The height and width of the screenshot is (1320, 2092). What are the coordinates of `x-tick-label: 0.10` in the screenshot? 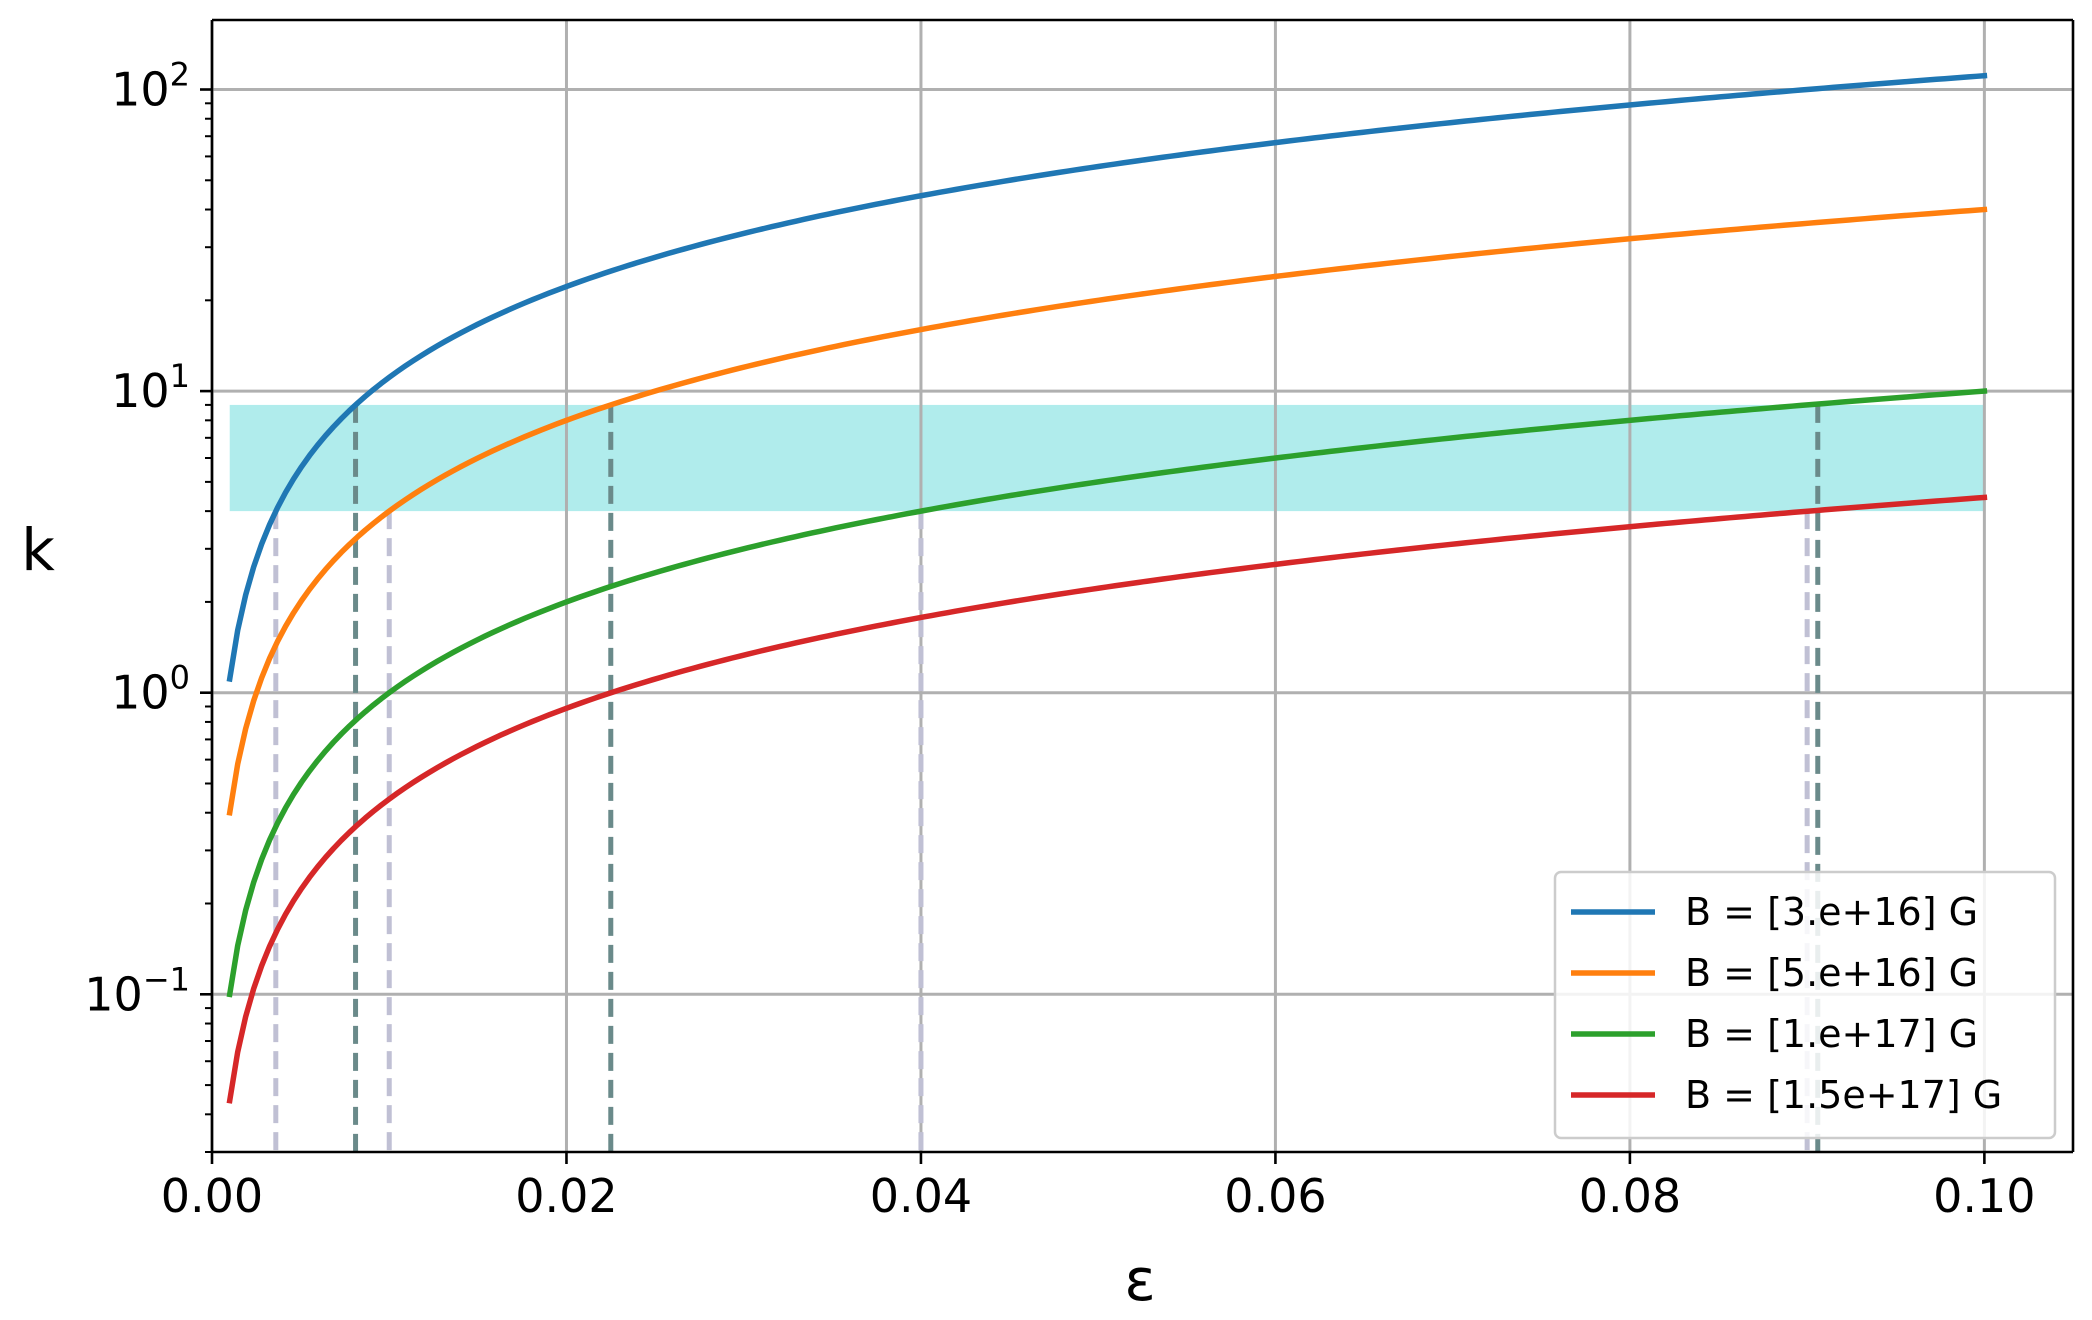 It's located at (1984, 1196).